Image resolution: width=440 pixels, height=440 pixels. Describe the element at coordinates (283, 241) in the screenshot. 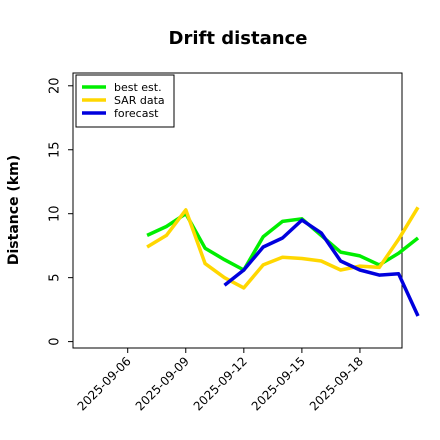

I see `series-line-best-est-` at that location.